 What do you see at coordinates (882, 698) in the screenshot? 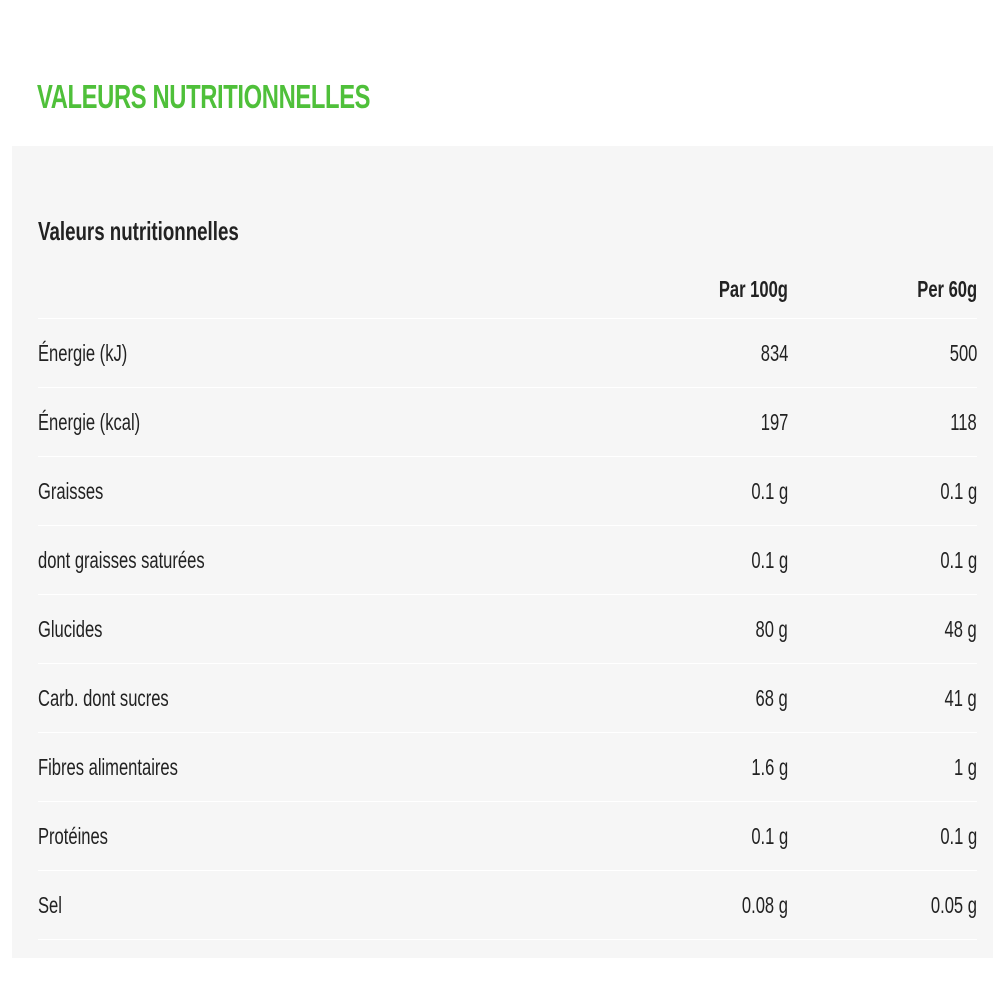
I see `value-per-60g: 41 g` at bounding box center [882, 698].